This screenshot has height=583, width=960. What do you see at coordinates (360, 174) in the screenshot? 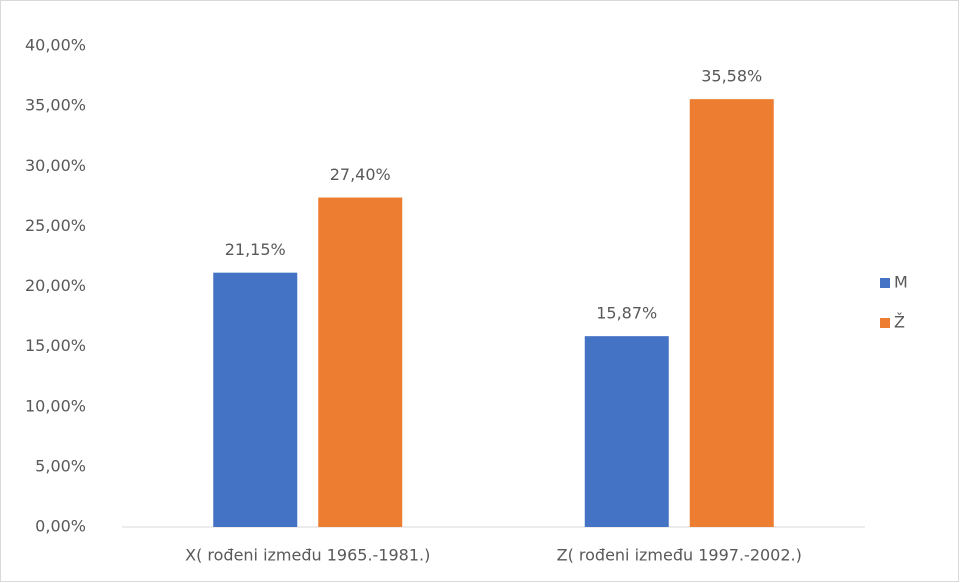
I see `data-label: 27,40%` at bounding box center [360, 174].